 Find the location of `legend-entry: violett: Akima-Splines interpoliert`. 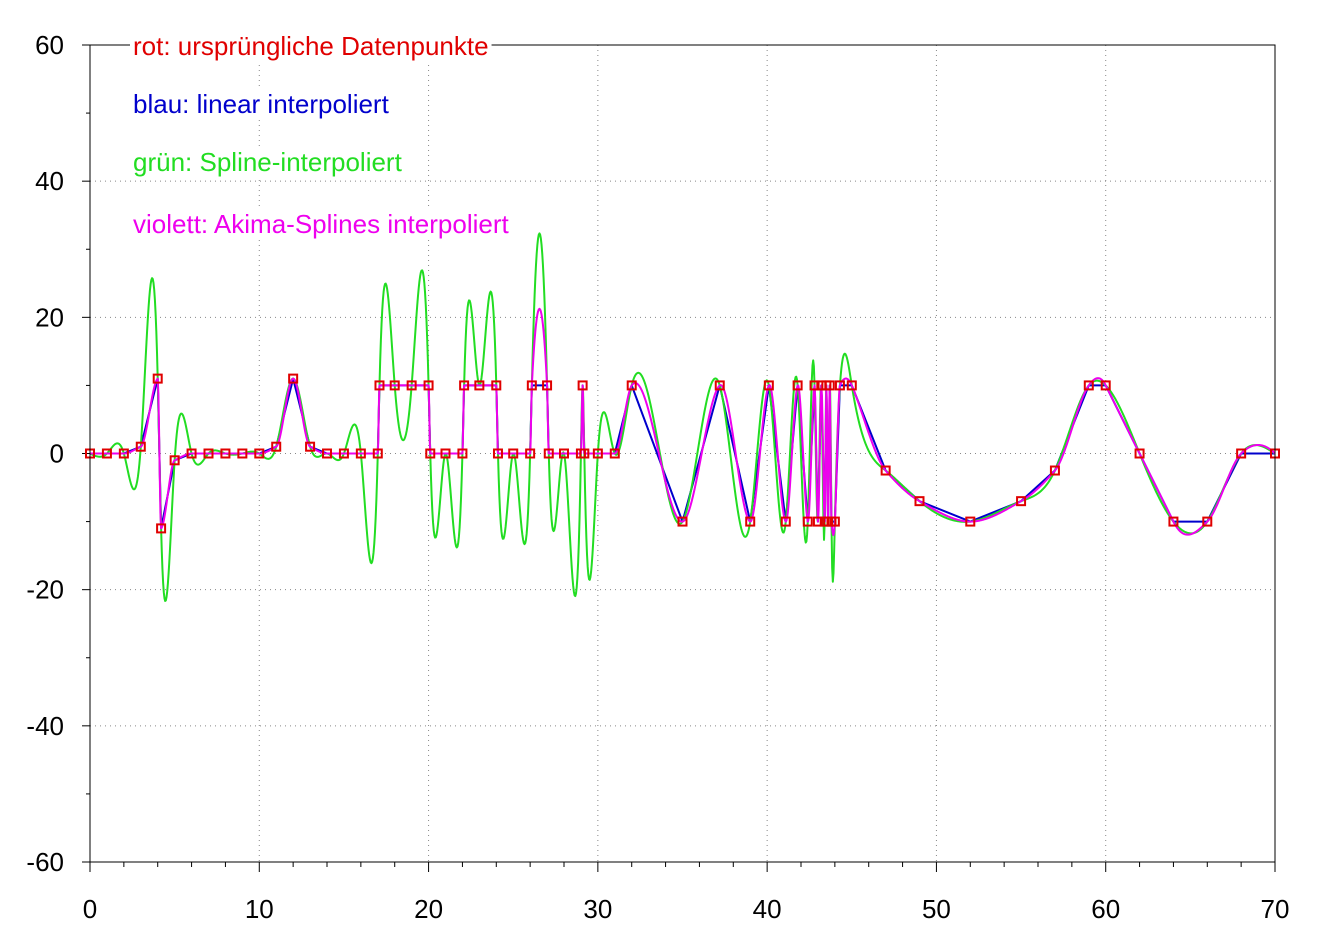

legend-entry: violett: Akima-Splines interpoliert is located at coordinates (321, 224).